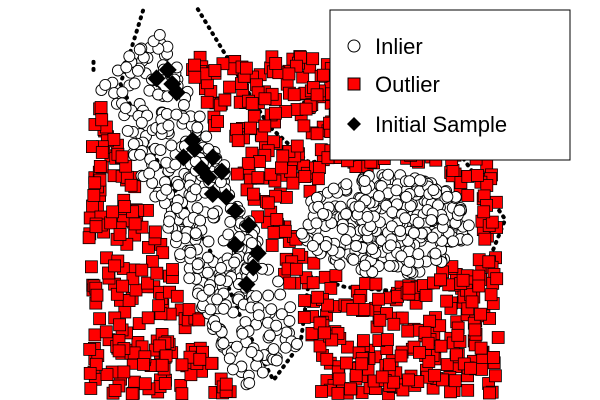 Image resolution: width=600 pixels, height=400 pixels. What do you see at coordinates (407, 84) in the screenshot?
I see `legend-outlier-label: Outlier` at bounding box center [407, 84].